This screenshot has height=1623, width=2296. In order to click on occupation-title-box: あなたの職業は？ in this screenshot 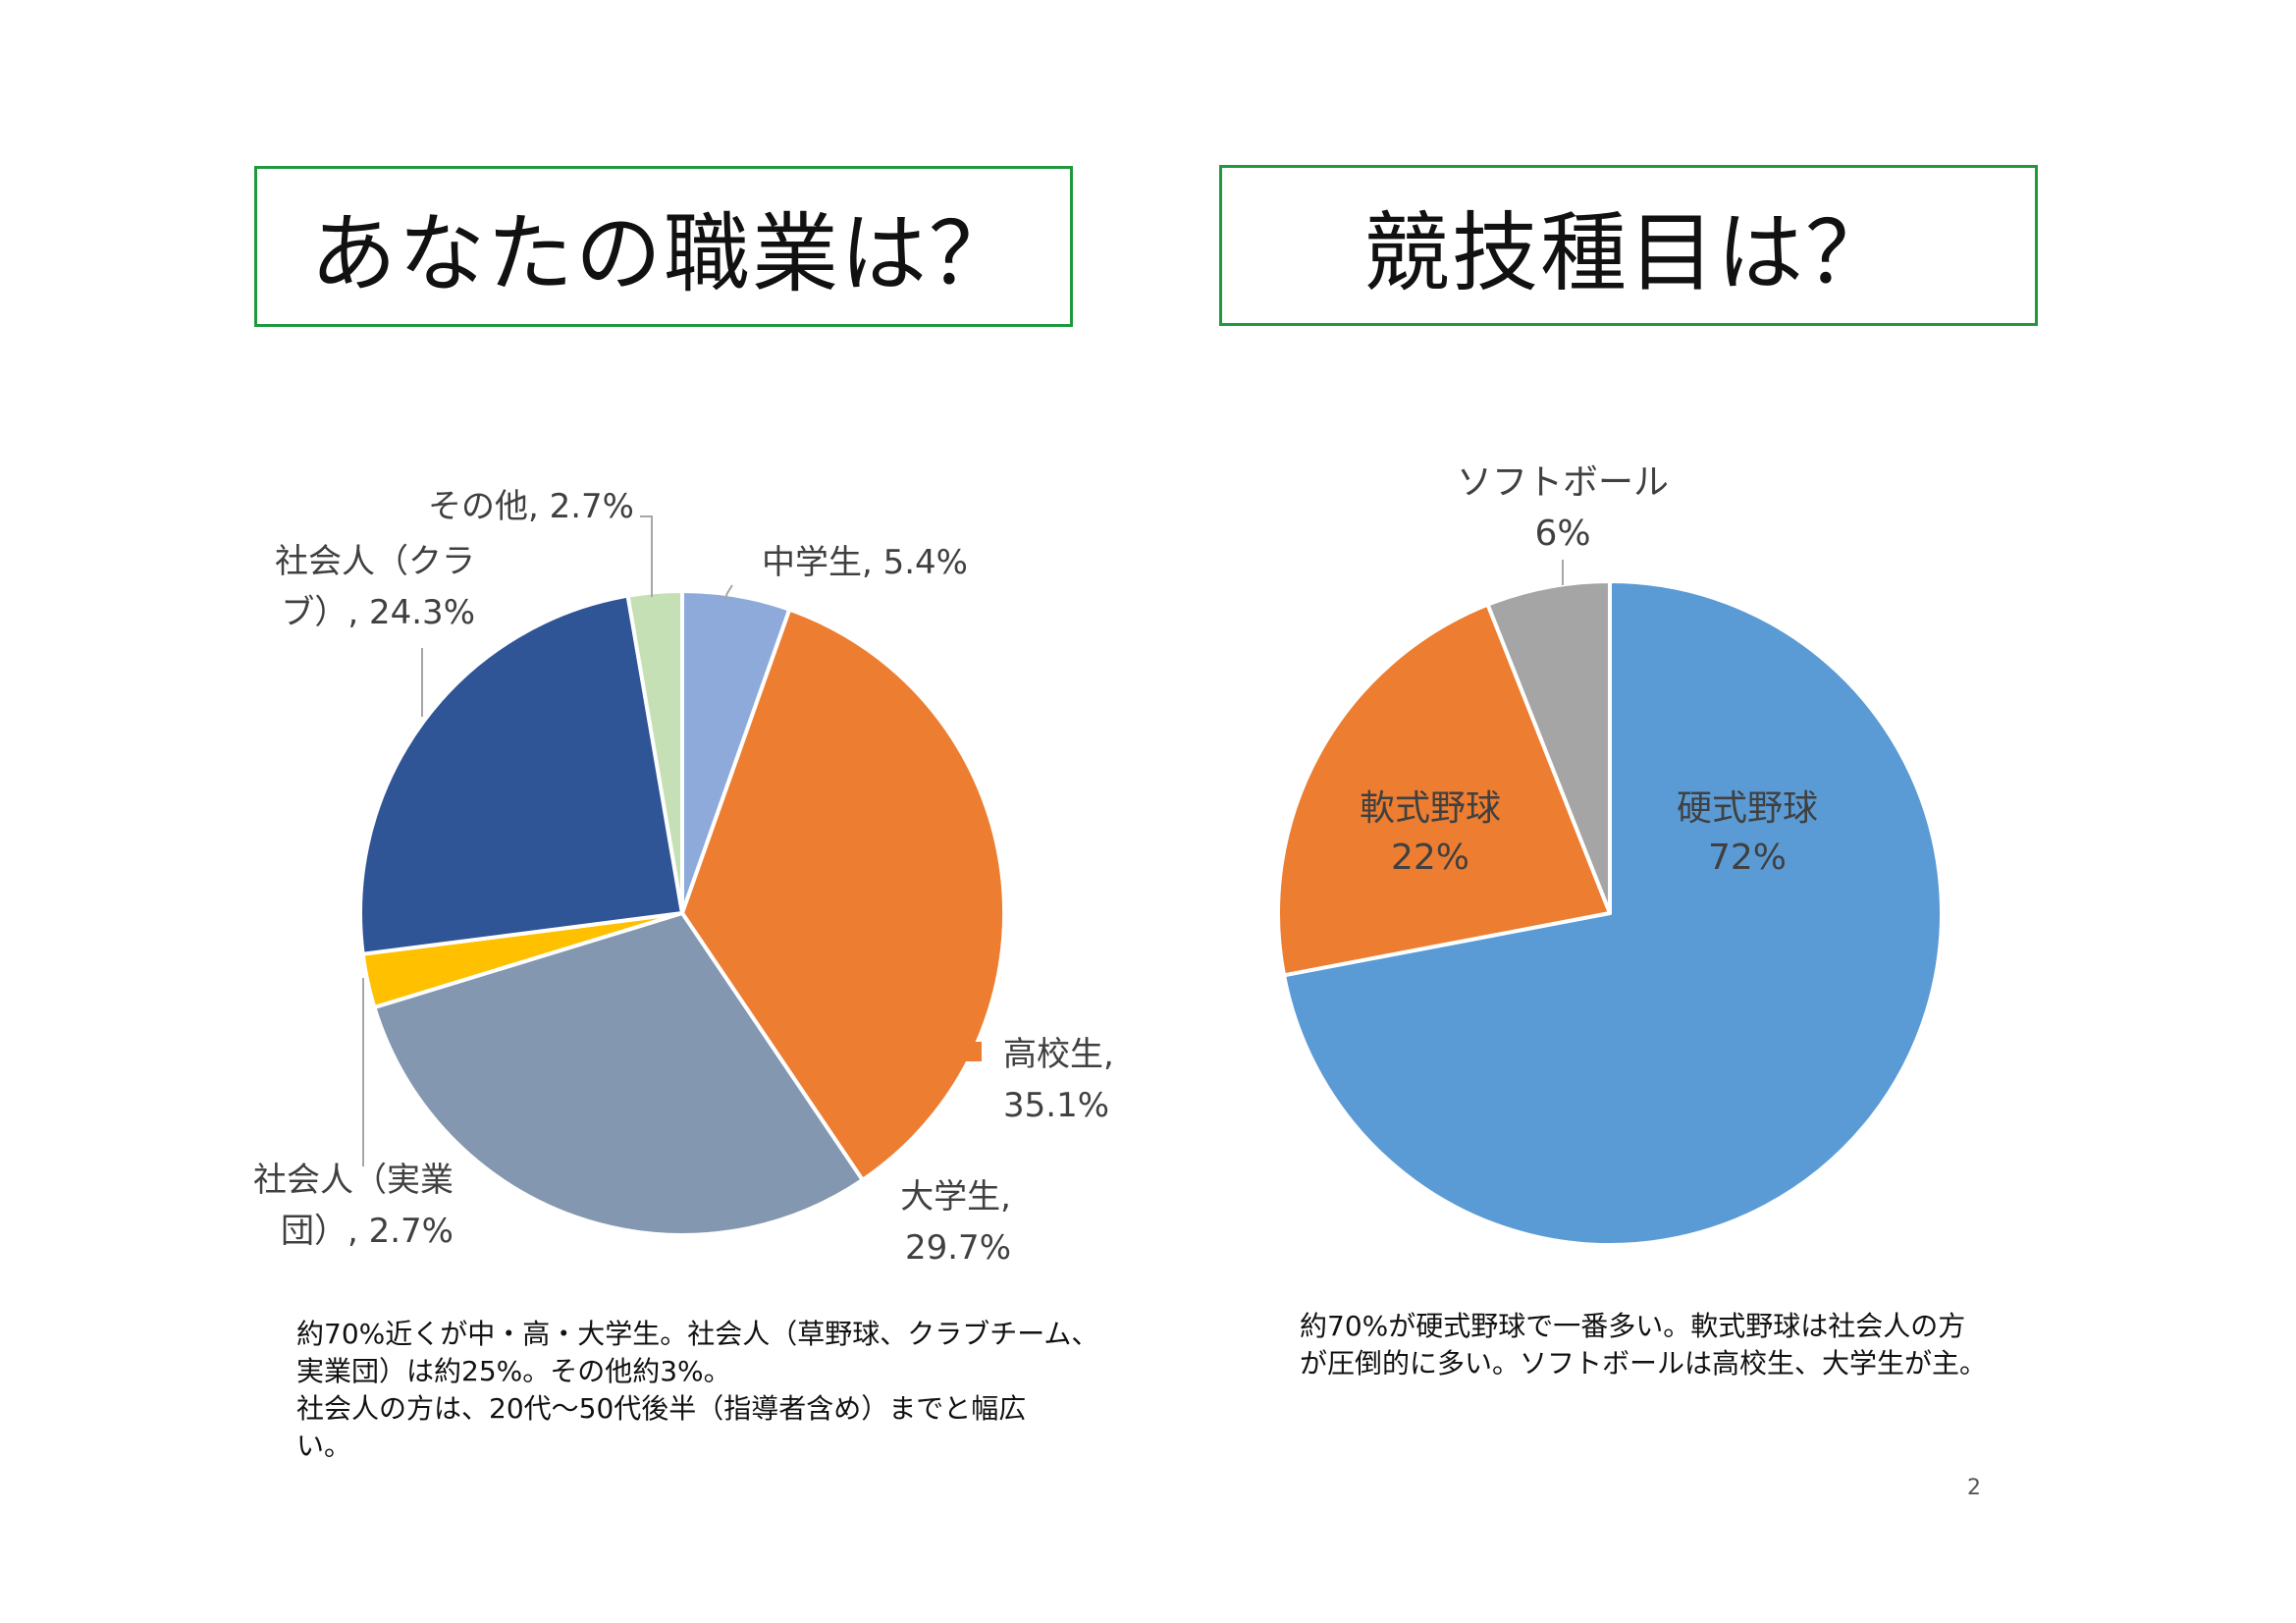, I will do `click(663, 246)`.